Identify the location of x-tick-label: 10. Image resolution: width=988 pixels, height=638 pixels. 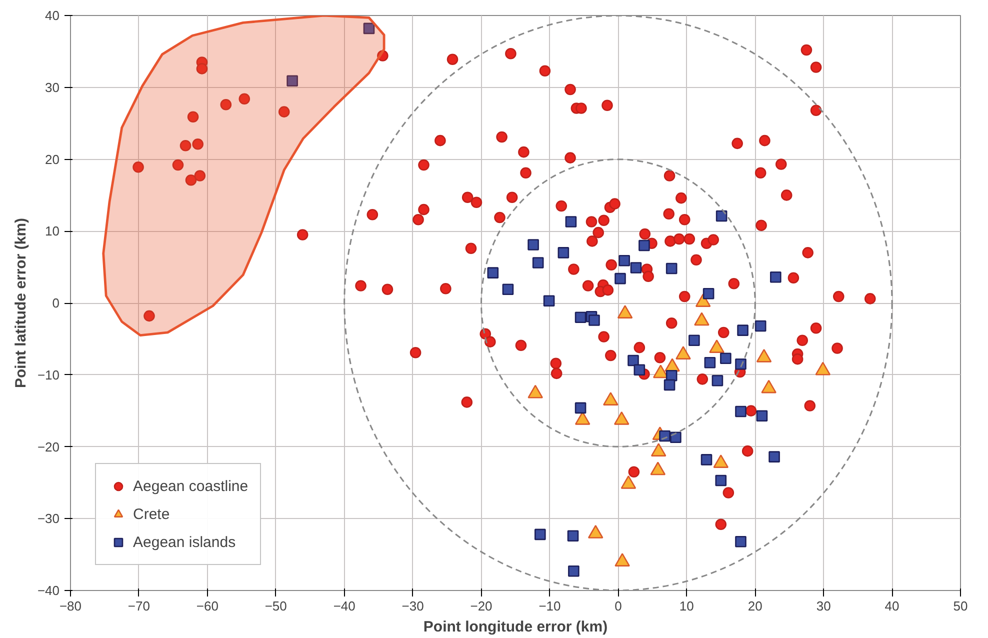
(686, 606).